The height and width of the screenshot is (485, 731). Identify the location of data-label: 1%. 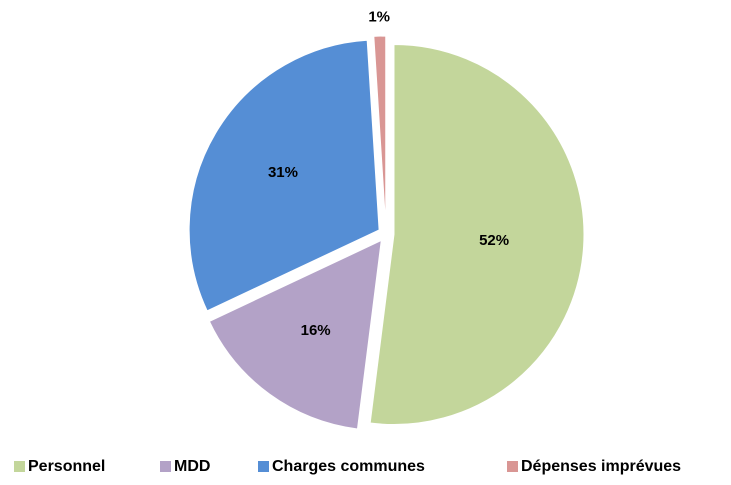
(379, 16).